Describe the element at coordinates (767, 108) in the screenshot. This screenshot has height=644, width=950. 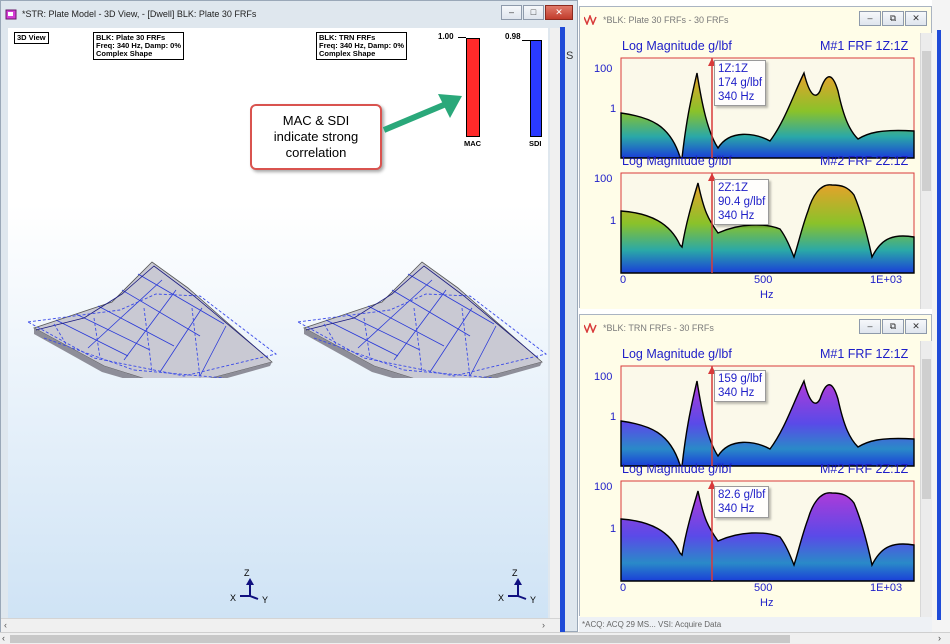
I see `frf-plot-1-frame` at that location.